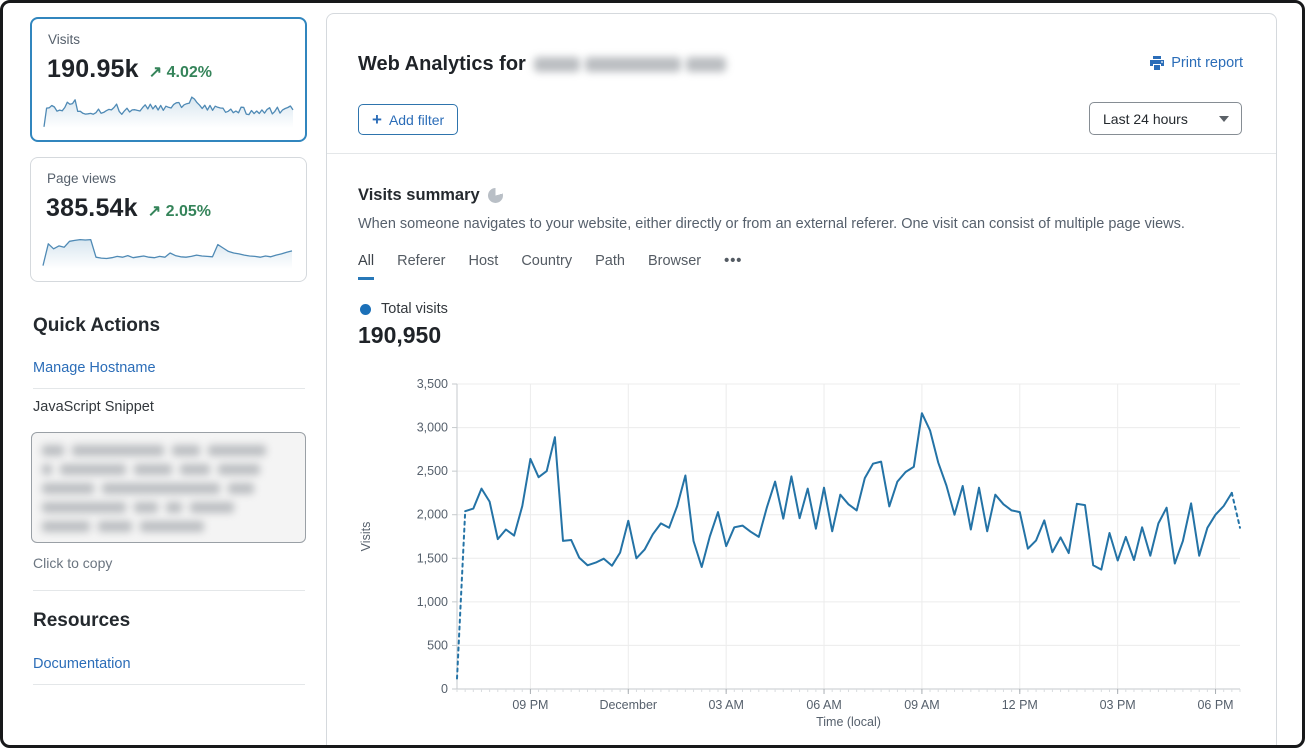 Image resolution: width=1305 pixels, height=748 pixels. I want to click on page-title: Web Analytics for, so click(542, 64).